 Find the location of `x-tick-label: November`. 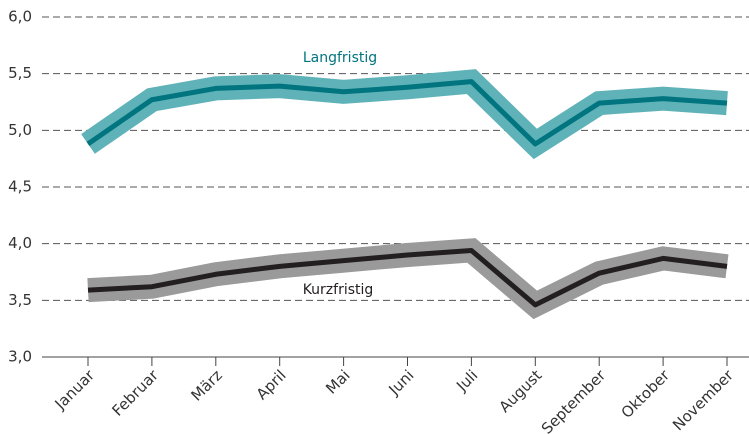

x-tick-label: November is located at coordinates (703, 400).